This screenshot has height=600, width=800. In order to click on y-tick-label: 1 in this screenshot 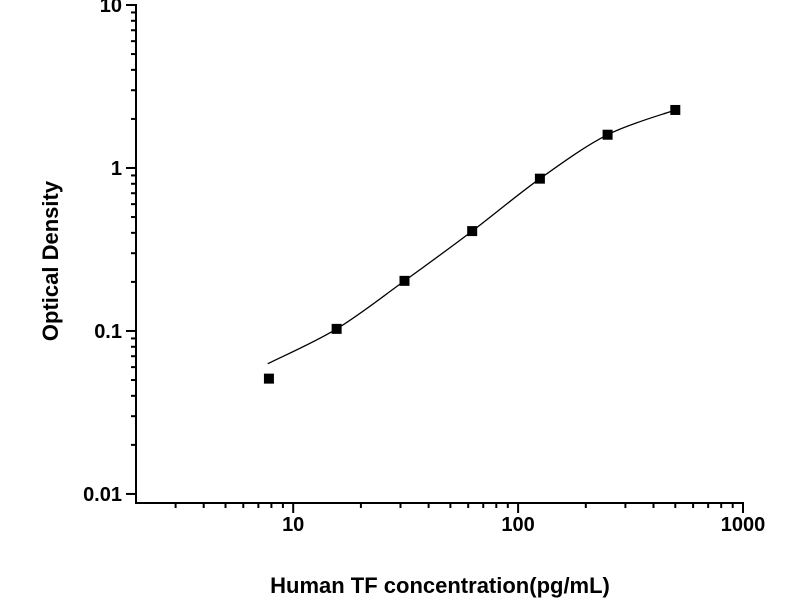, I will do `click(116, 169)`.